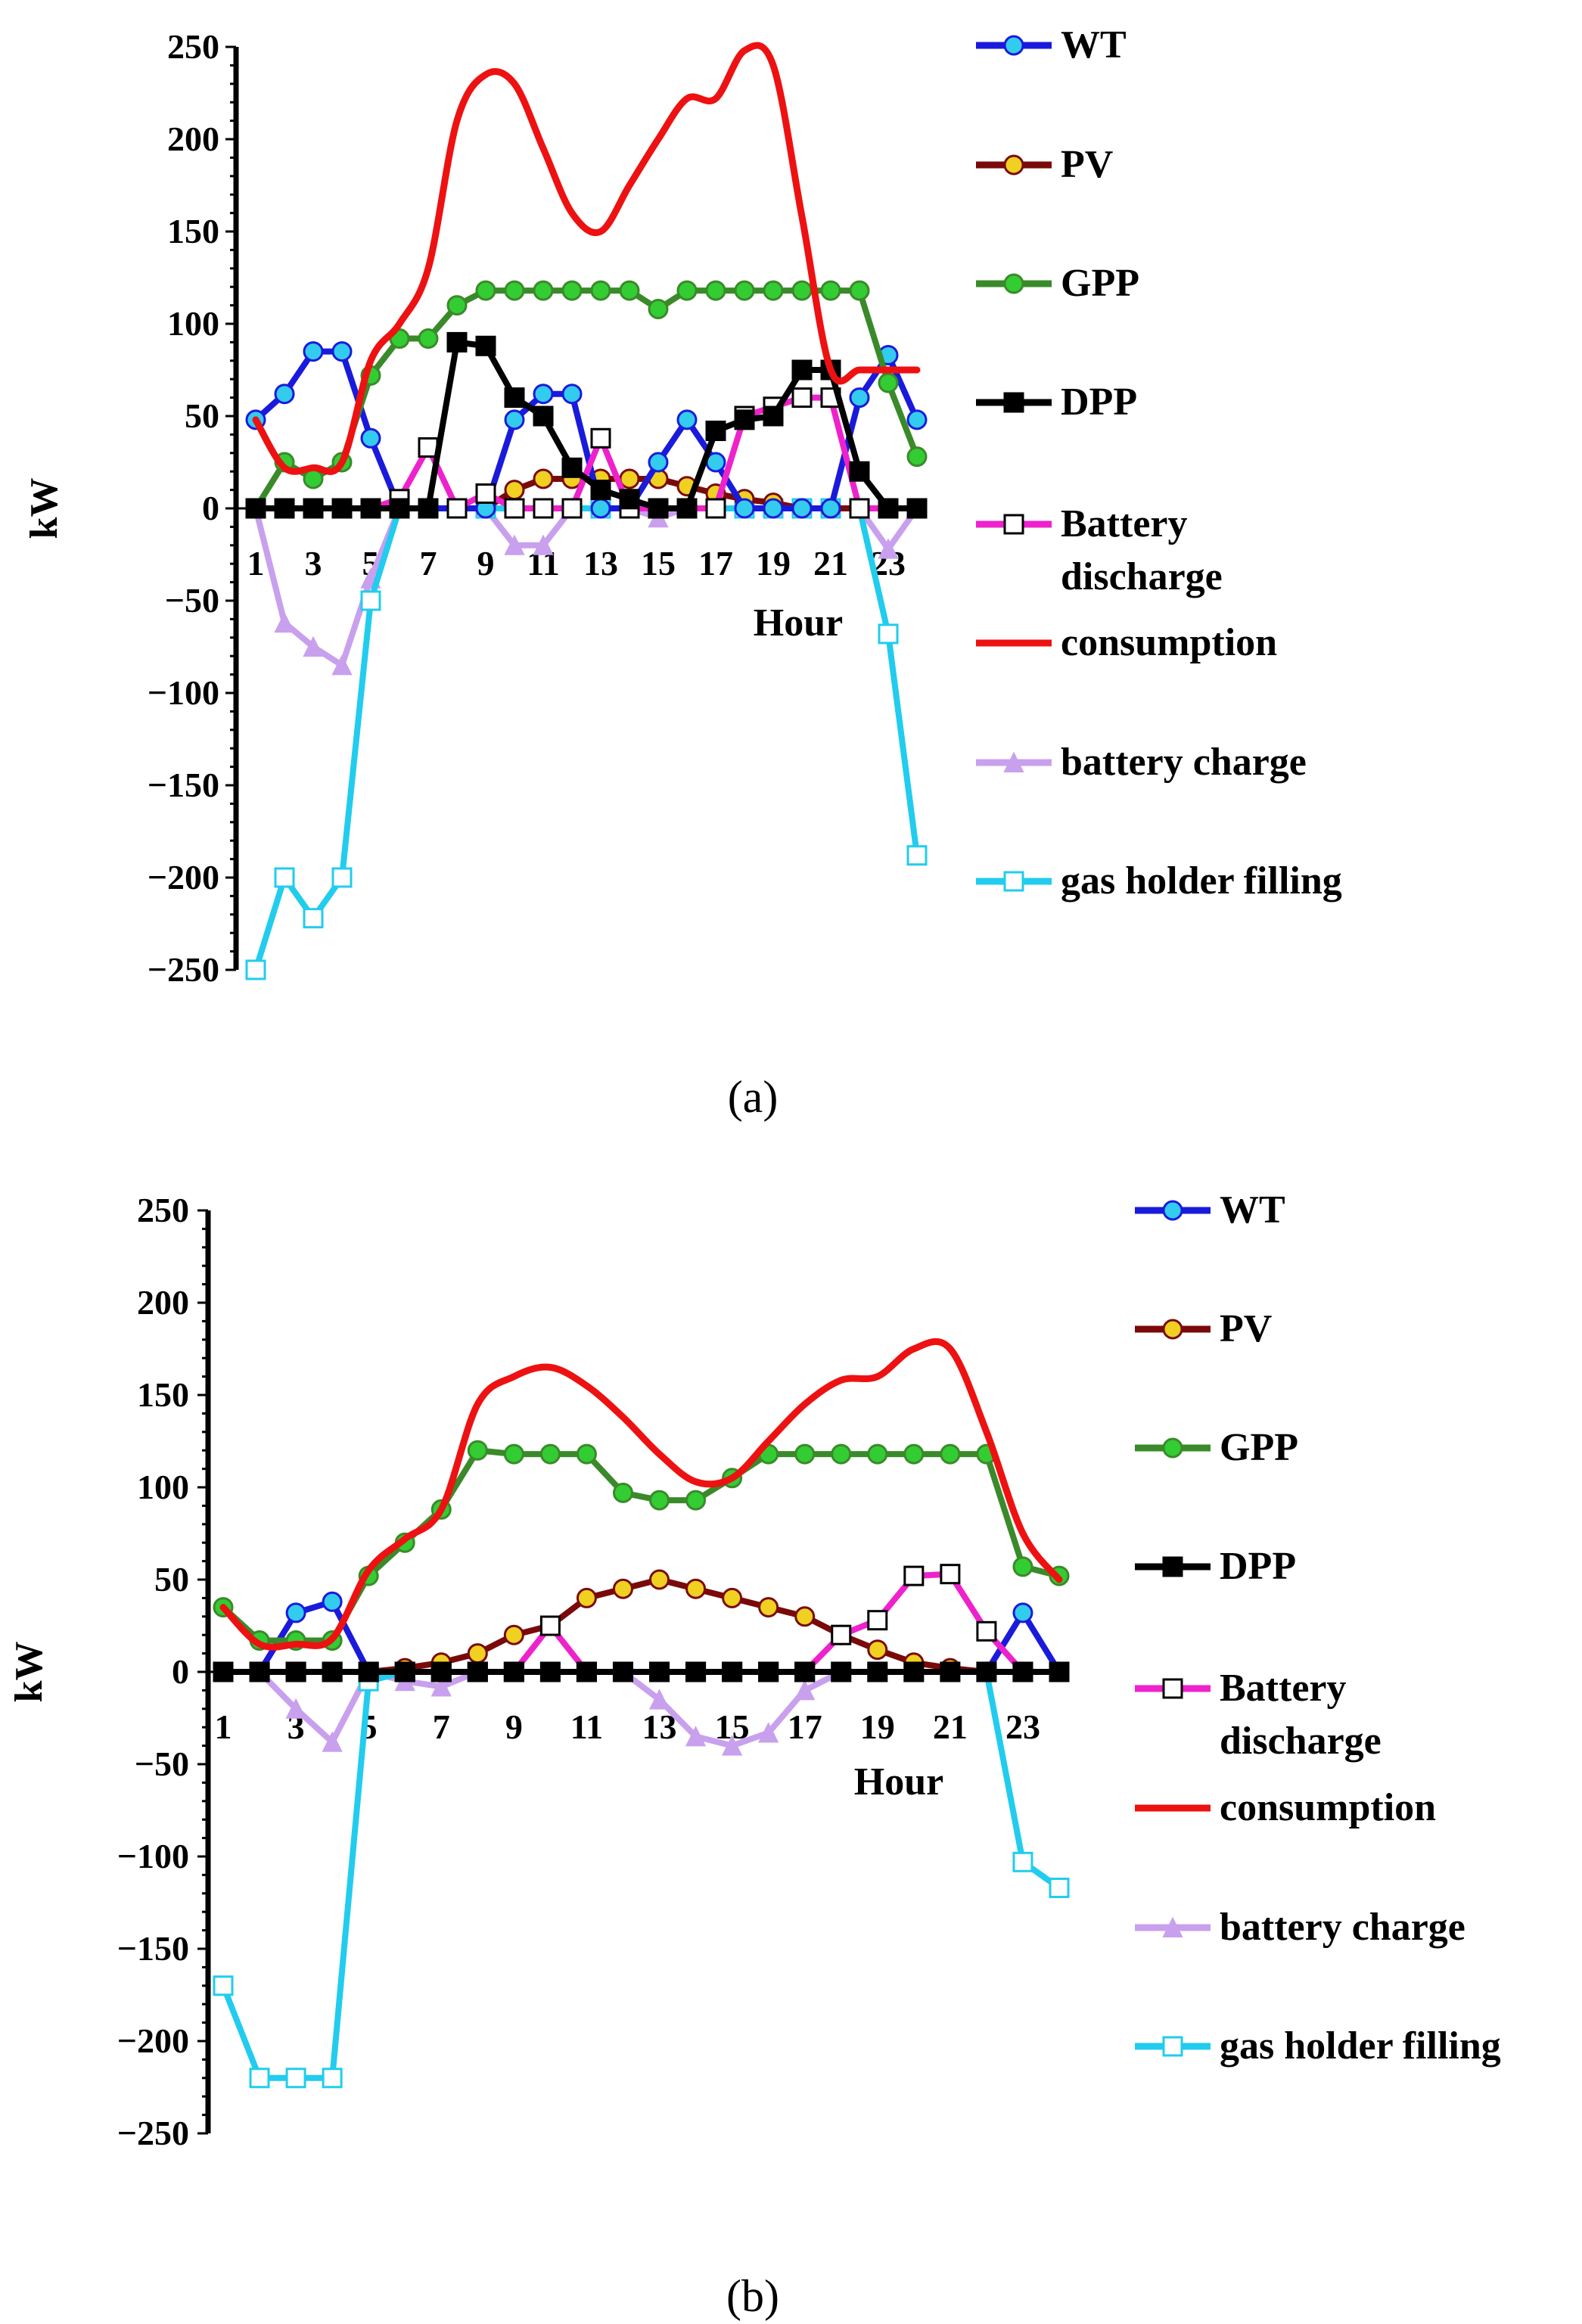 This screenshot has width=1582, height=2324. I want to click on x-tick-label: 23, so click(1023, 1727).